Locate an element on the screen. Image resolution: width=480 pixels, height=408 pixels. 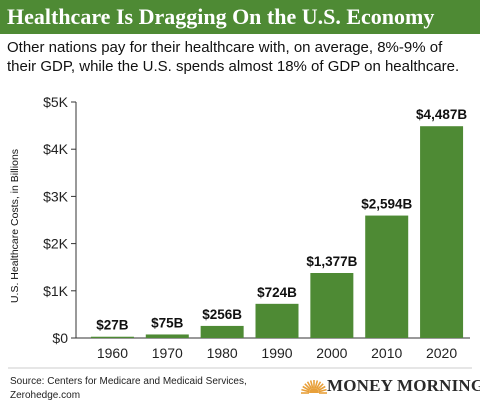
x-tick-label: 1980 is located at coordinates (222, 353).